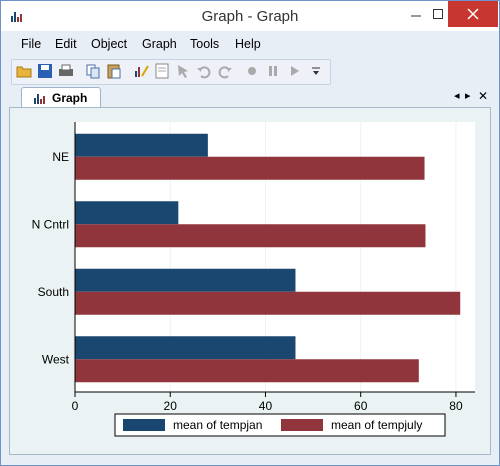 The height and width of the screenshot is (466, 500). I want to click on pointer-icon, so click(183, 71).